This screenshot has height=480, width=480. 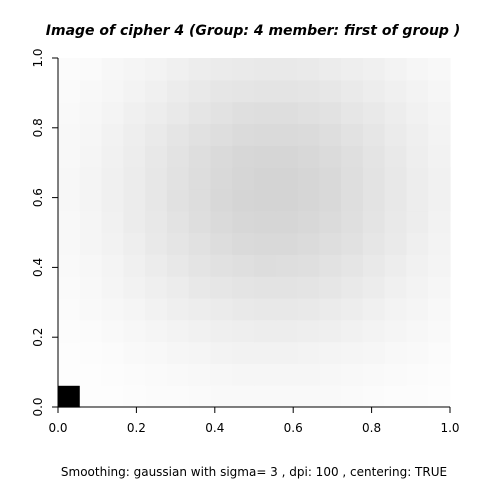 What do you see at coordinates (38, 406) in the screenshot?
I see `y-tick-label: 0.0` at bounding box center [38, 406].